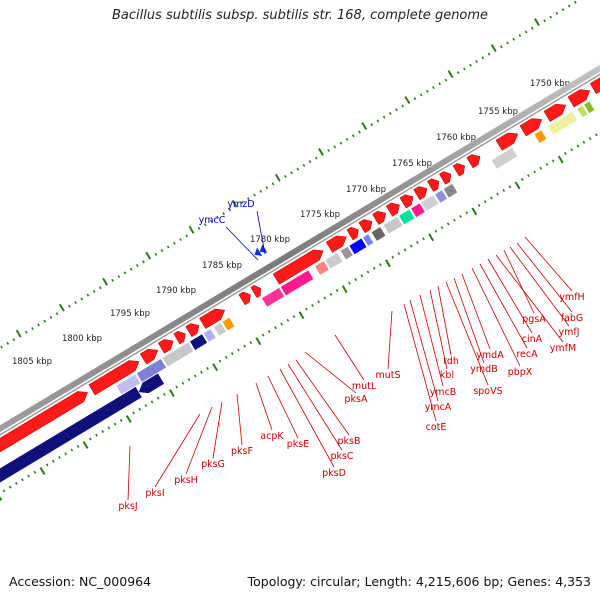 This screenshot has width=600, height=600. I want to click on callout-line-cinA, so click(510, 296).